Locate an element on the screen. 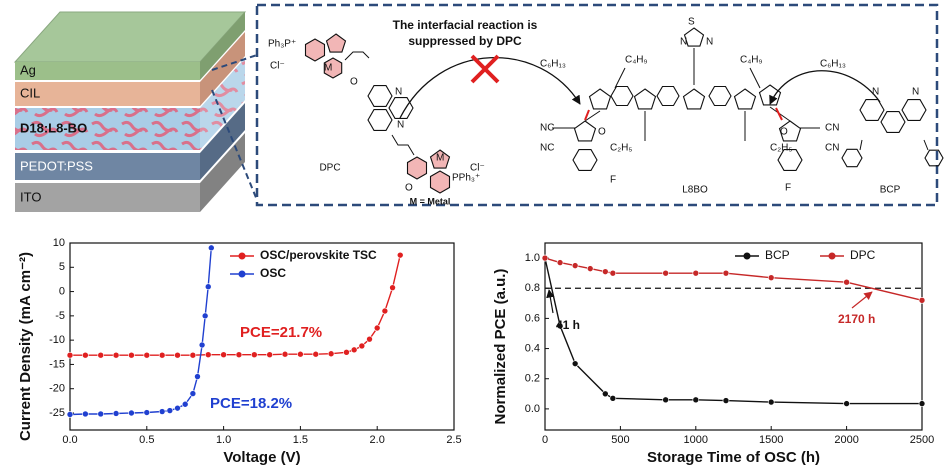  metal-note: M = Metal is located at coordinates (430, 201).